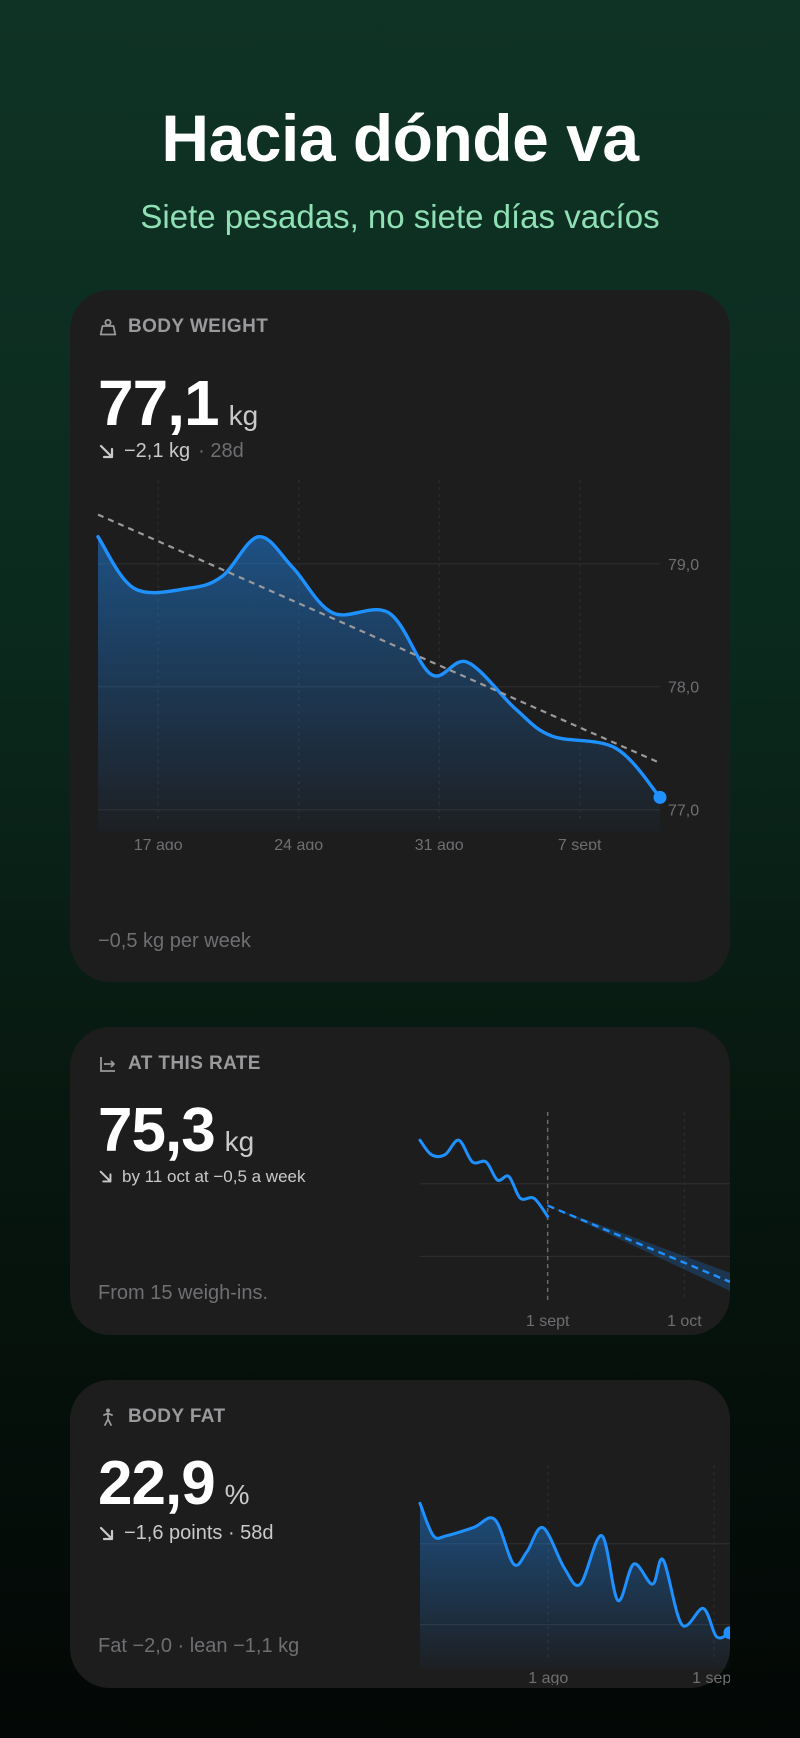 The width and height of the screenshot is (800, 1738). What do you see at coordinates (683, 811) in the screenshot?
I see `y-tick-label-2: 77,0` at bounding box center [683, 811].